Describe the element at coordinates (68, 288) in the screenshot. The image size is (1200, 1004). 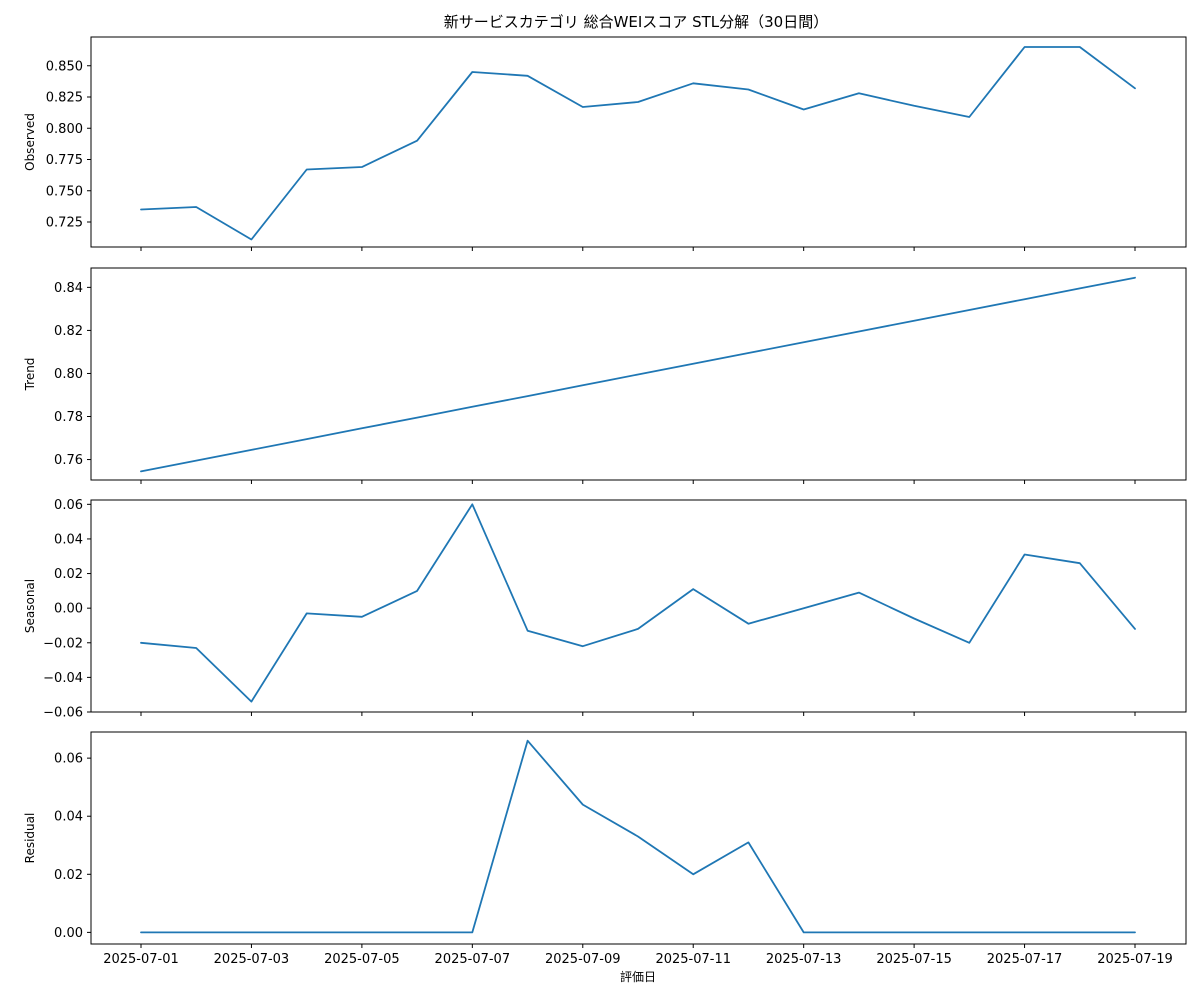
I see `y-tick-label: 0.84` at that location.